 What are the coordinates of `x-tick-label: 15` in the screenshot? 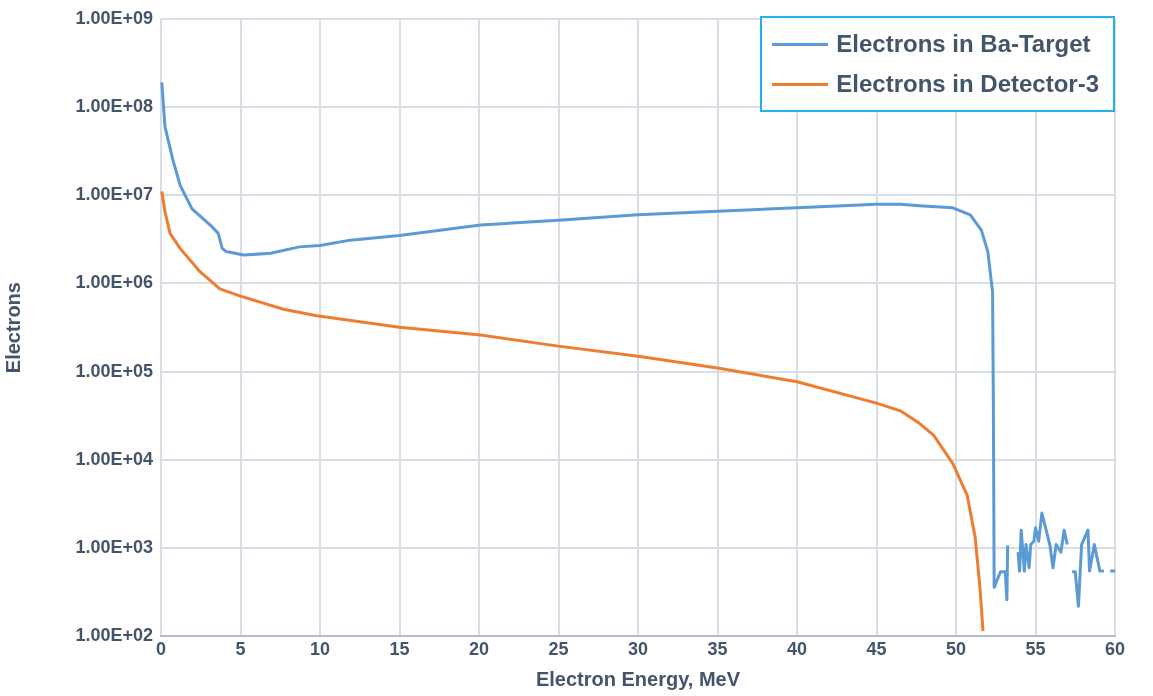 It's located at (399, 649).